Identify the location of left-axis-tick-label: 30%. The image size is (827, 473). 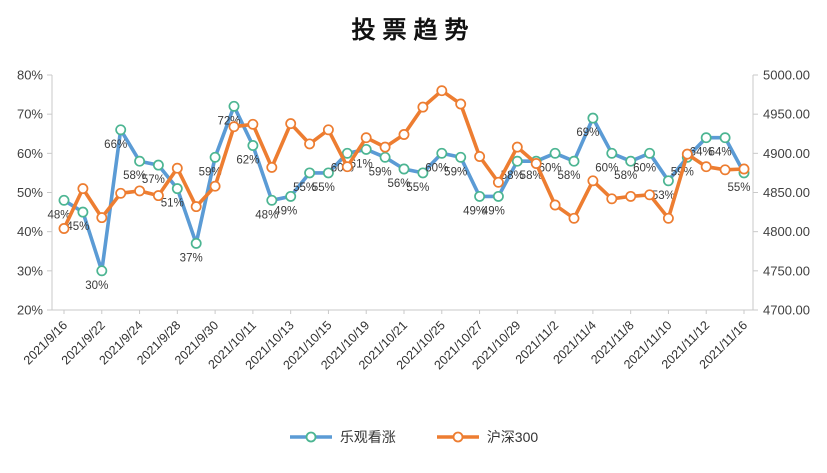
(30, 270).